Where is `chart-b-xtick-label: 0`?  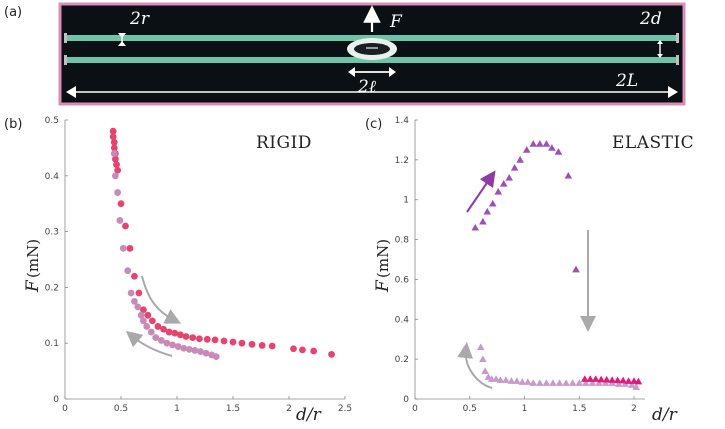 chart-b-xtick-label: 0 is located at coordinates (65, 409).